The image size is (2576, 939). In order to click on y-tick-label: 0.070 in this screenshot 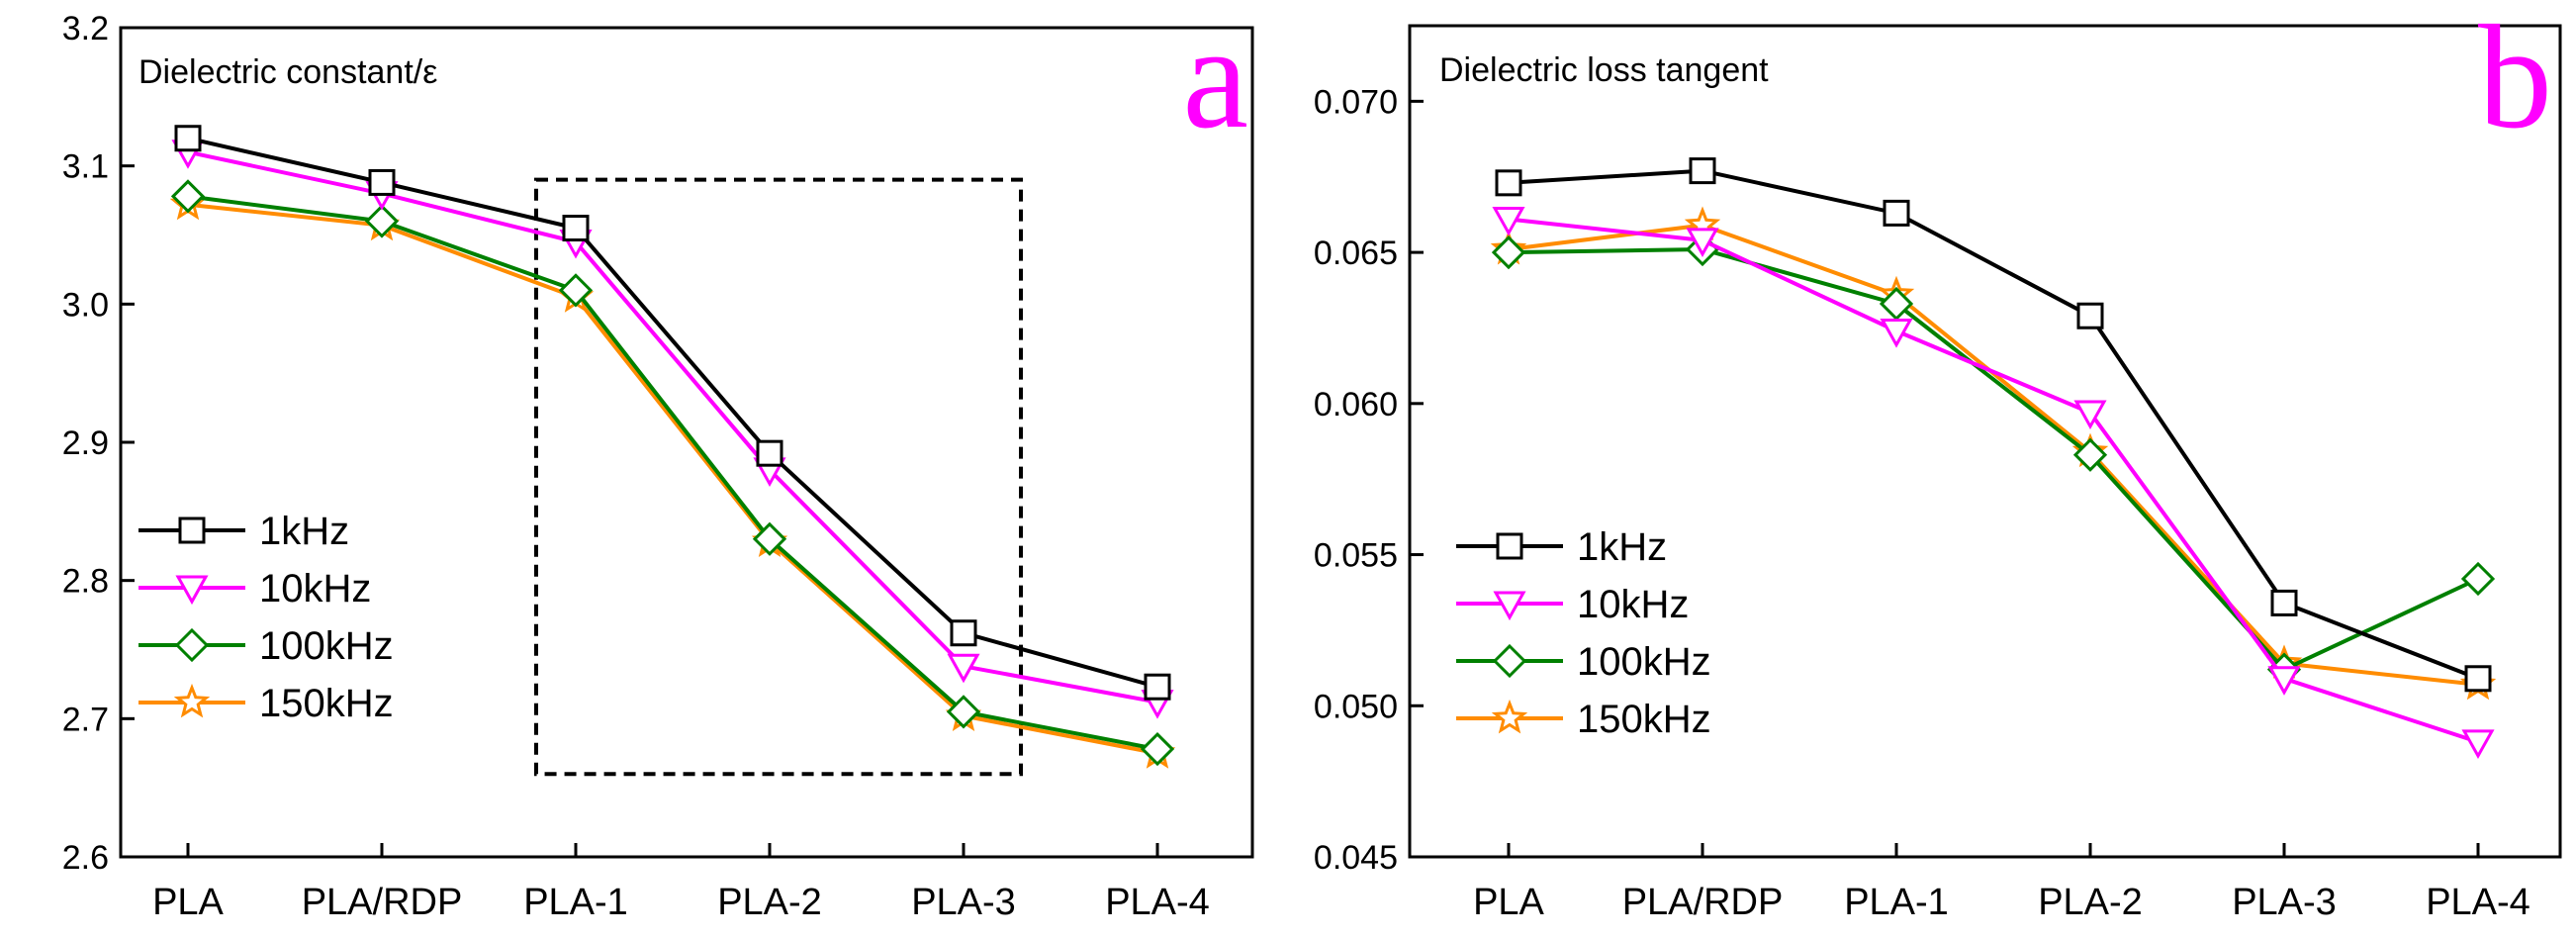, I will do `click(1356, 102)`.